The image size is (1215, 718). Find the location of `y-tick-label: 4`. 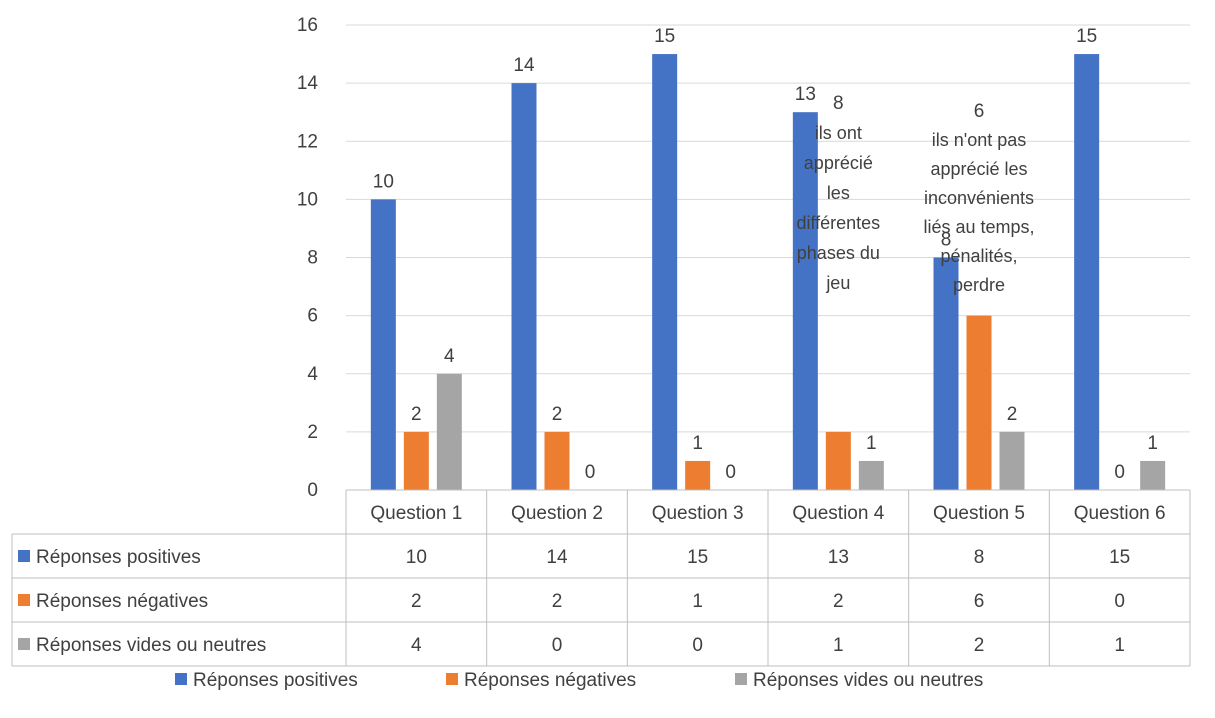

y-tick-label: 4 is located at coordinates (312, 374).